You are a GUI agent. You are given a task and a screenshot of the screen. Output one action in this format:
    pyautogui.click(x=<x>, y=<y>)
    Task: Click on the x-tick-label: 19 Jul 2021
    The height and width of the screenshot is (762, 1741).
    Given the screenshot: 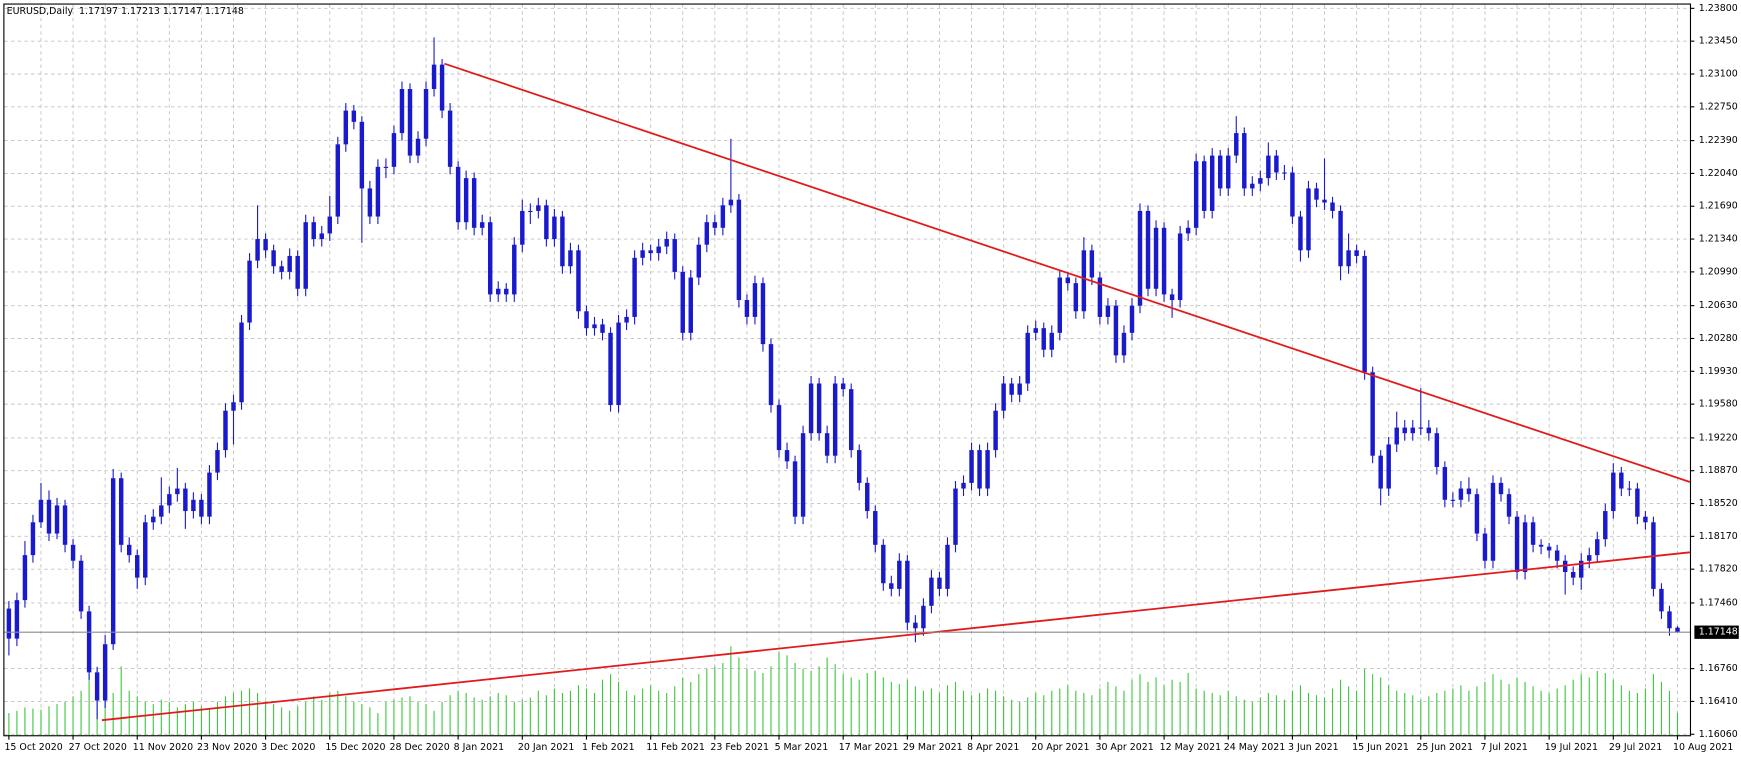 What is the action you would take?
    pyautogui.click(x=1571, y=747)
    